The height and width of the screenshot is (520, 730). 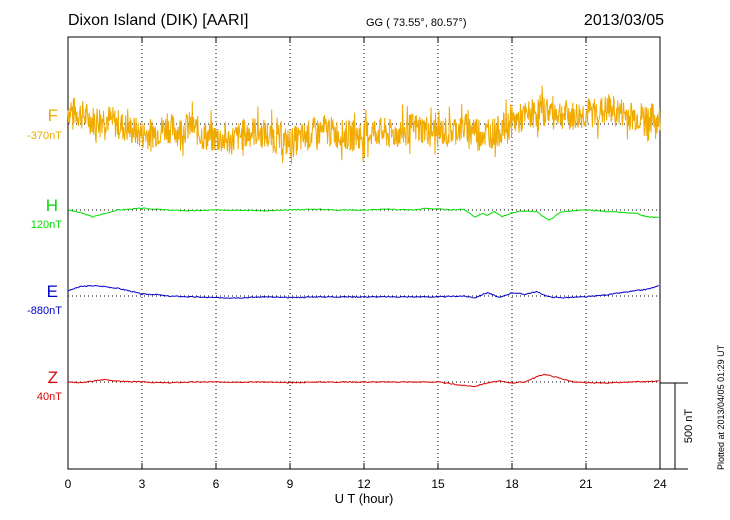 What do you see at coordinates (51, 205) in the screenshot?
I see `series-label-h: H` at bounding box center [51, 205].